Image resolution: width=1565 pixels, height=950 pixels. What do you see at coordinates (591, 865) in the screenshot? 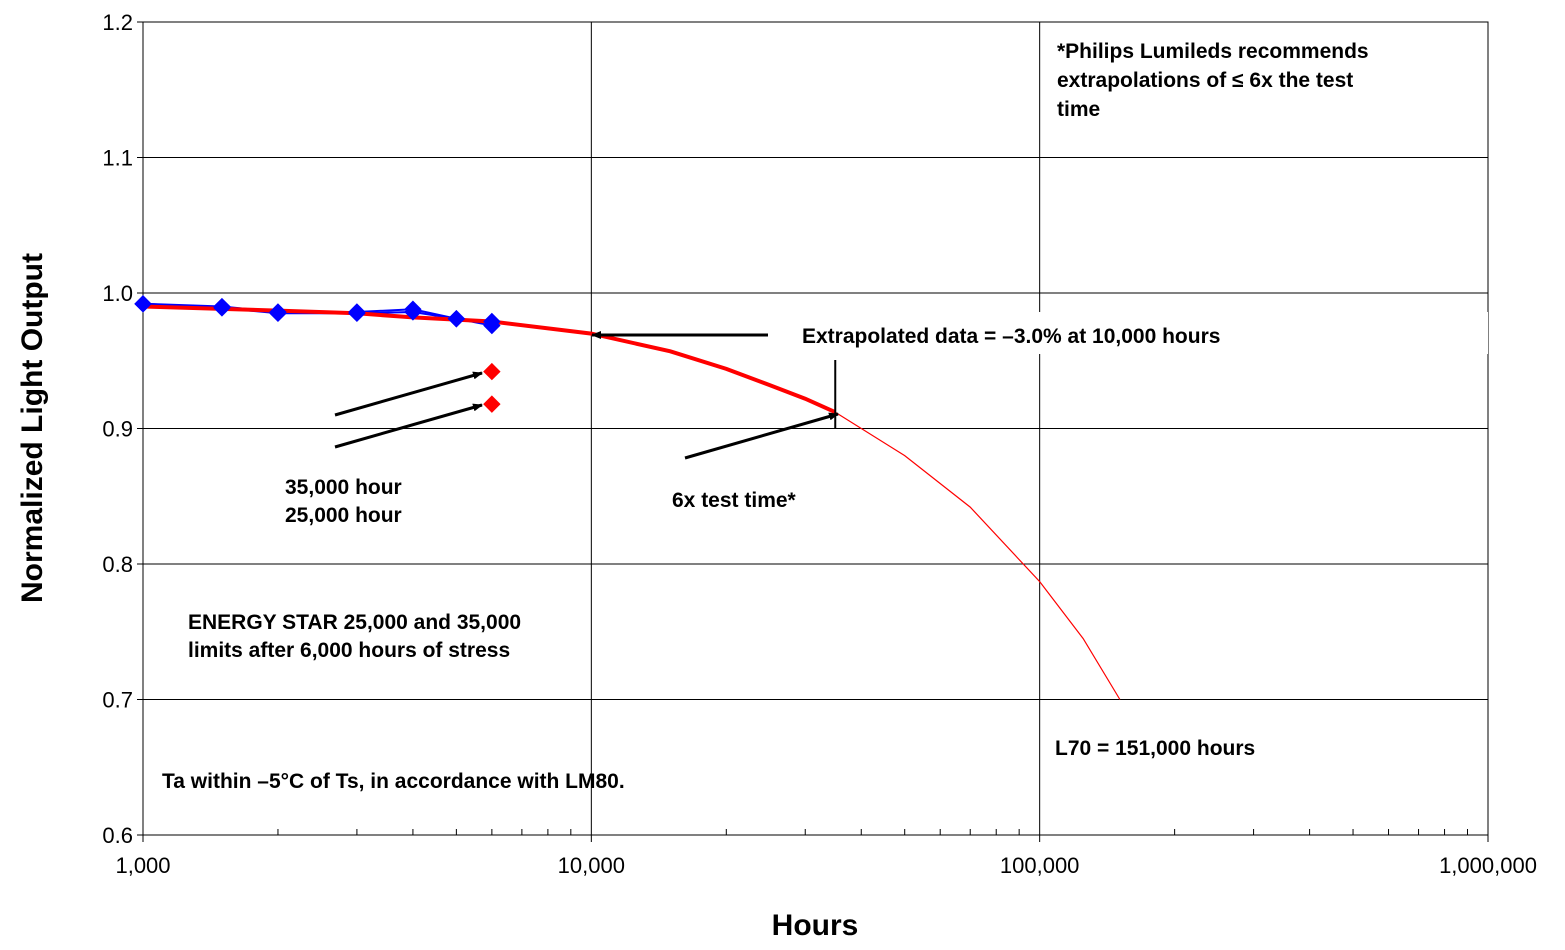
I see `x-tick-label: 10,000` at bounding box center [591, 865].